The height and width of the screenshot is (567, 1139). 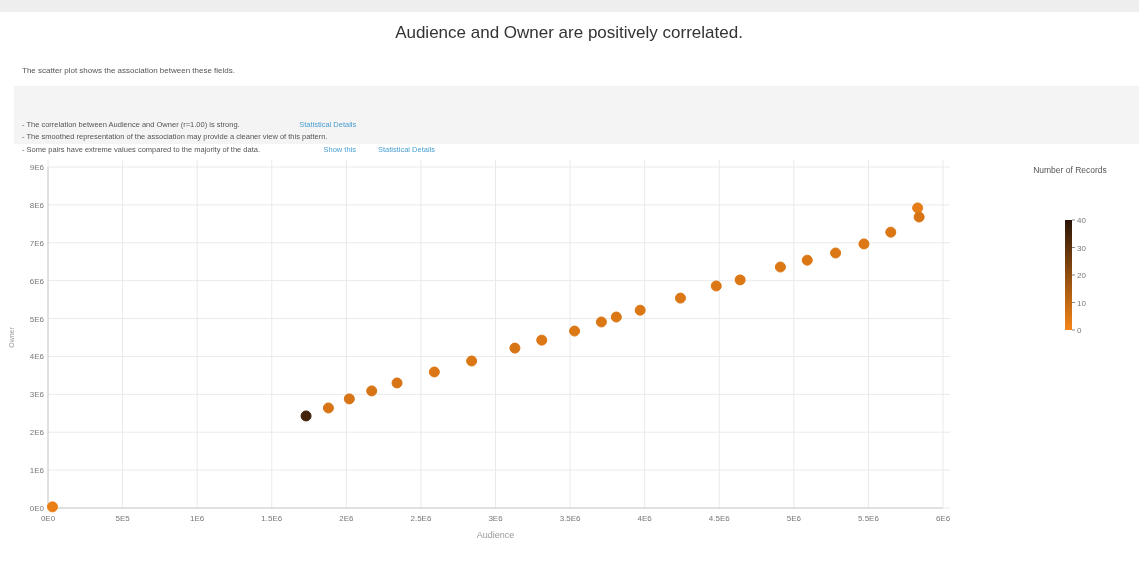 What do you see at coordinates (1082, 275) in the screenshot?
I see `color-bar-label: 20` at bounding box center [1082, 275].